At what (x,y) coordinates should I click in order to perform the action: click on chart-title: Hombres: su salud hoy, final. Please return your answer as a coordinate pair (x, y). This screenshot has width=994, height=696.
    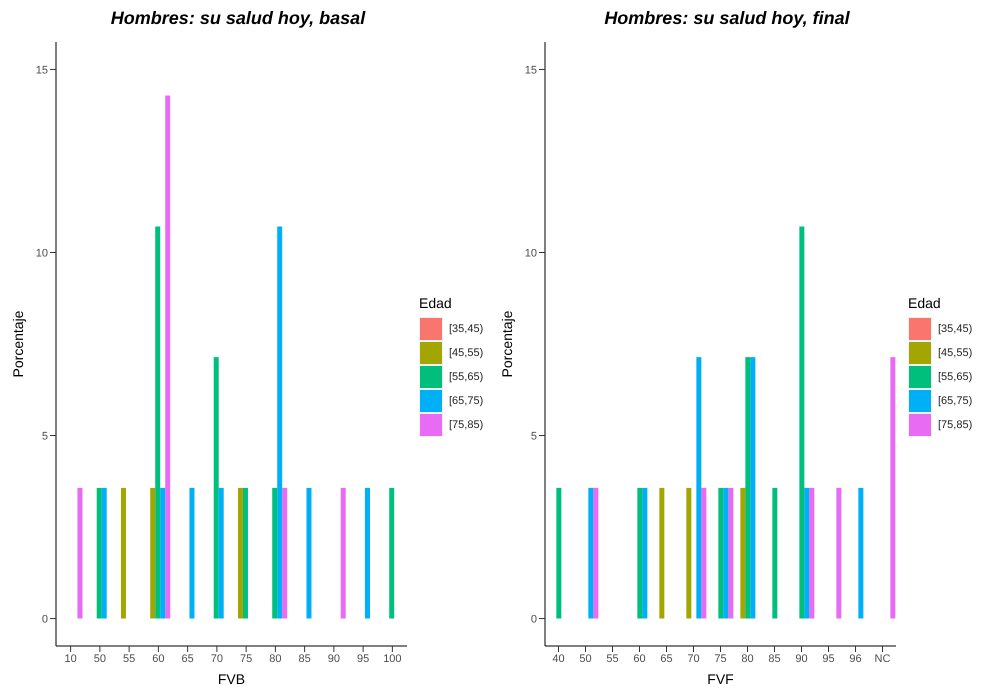
    Looking at the image, I should click on (727, 19).